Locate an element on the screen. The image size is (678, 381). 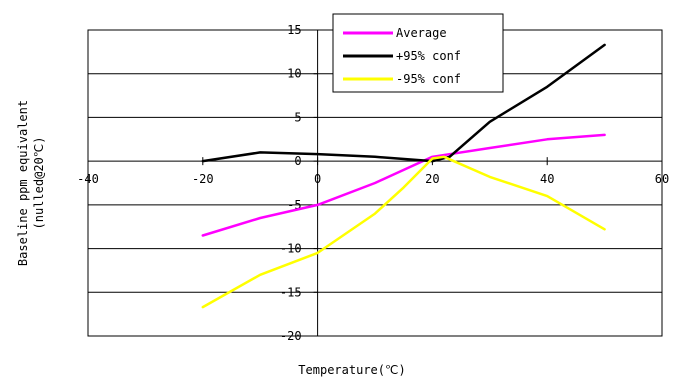
legend-label: -95% conf is located at coordinates (428, 79).